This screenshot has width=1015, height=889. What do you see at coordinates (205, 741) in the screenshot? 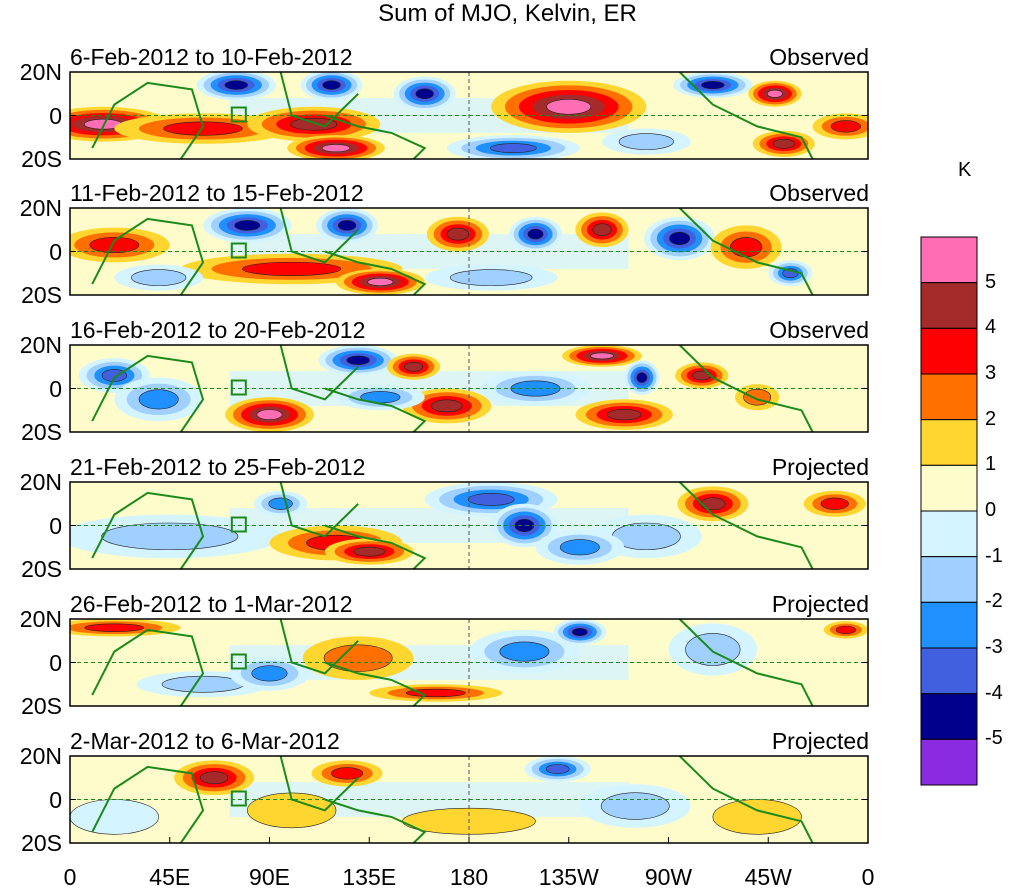
I see `panel-date-range: 2-Mar-2012 to 6-Mar-2012` at bounding box center [205, 741].